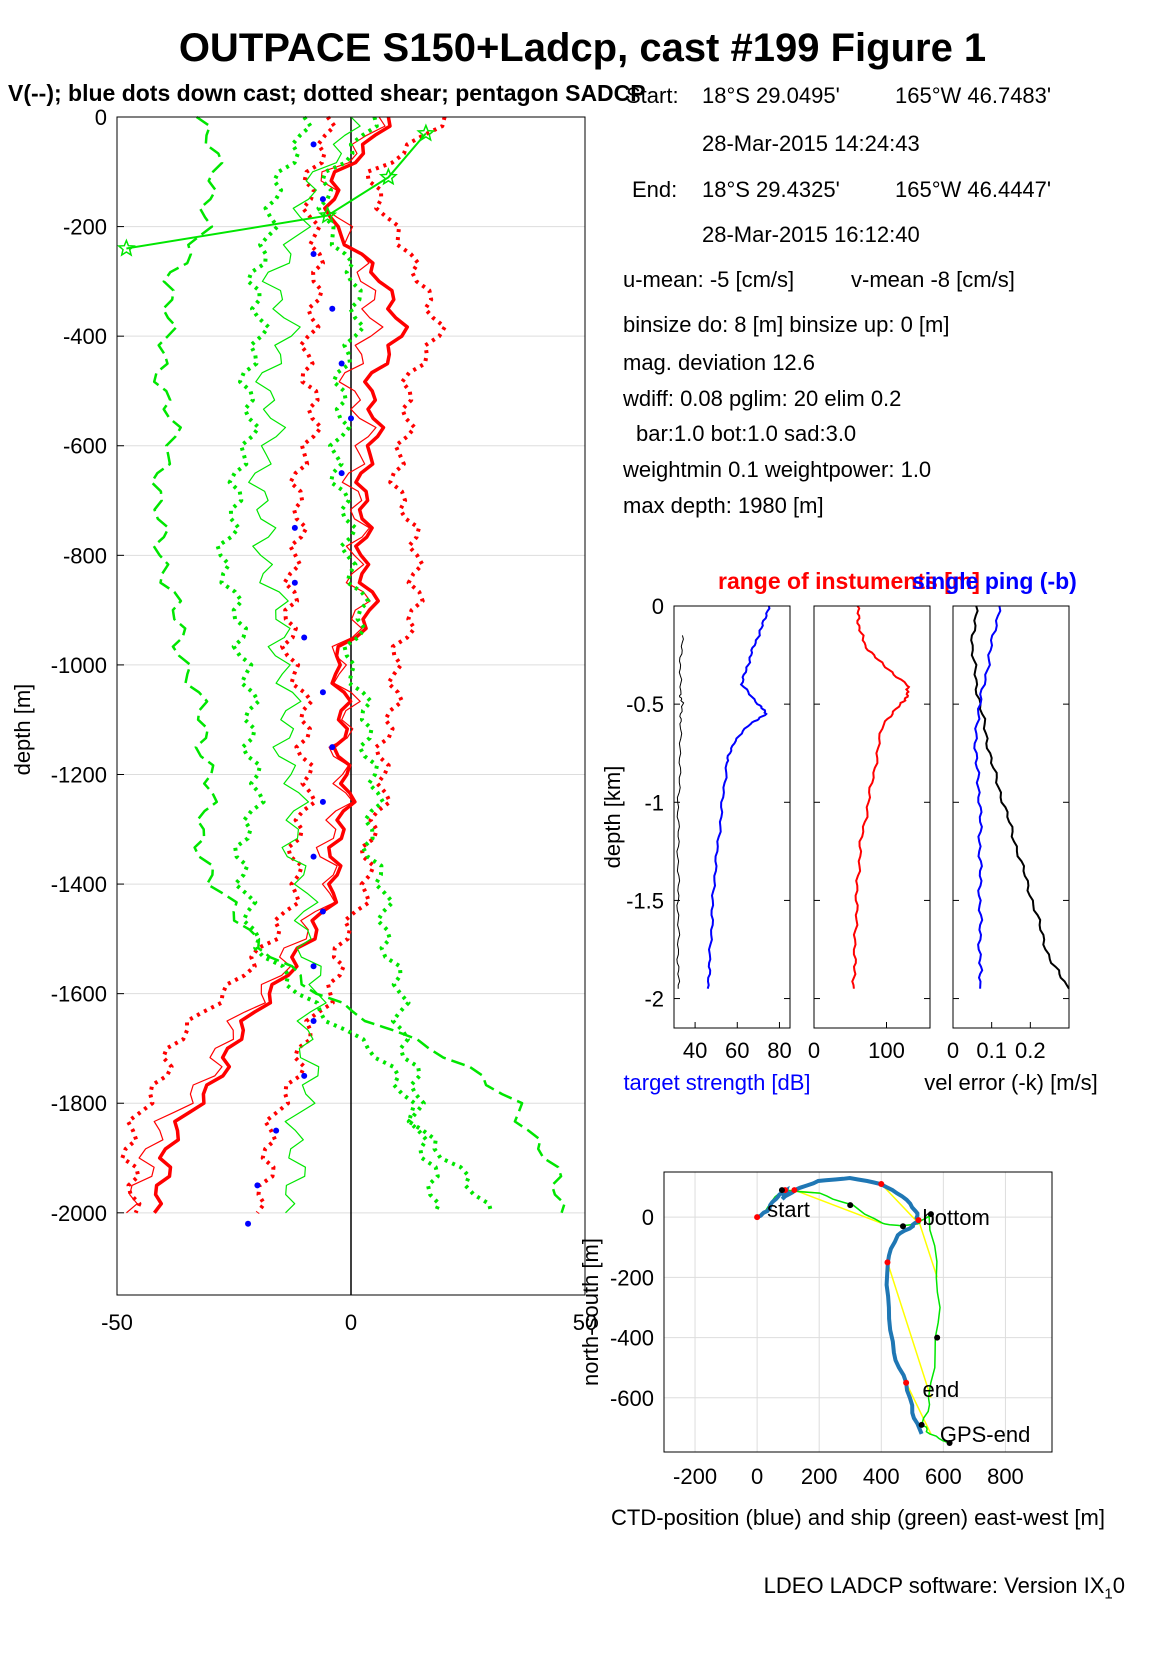 The width and height of the screenshot is (1165, 1679). Describe the element at coordinates (853, 1316) in the screenshot. I see `ship-track-line` at that location.